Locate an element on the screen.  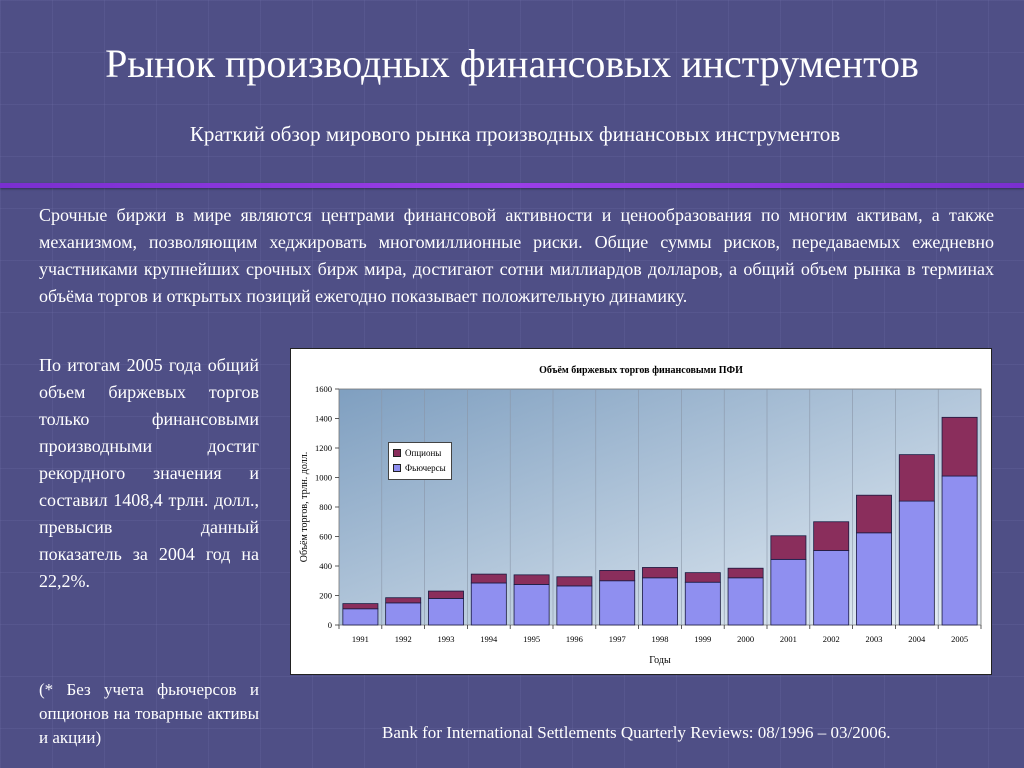
bar-options-1995 is located at coordinates (531, 579).